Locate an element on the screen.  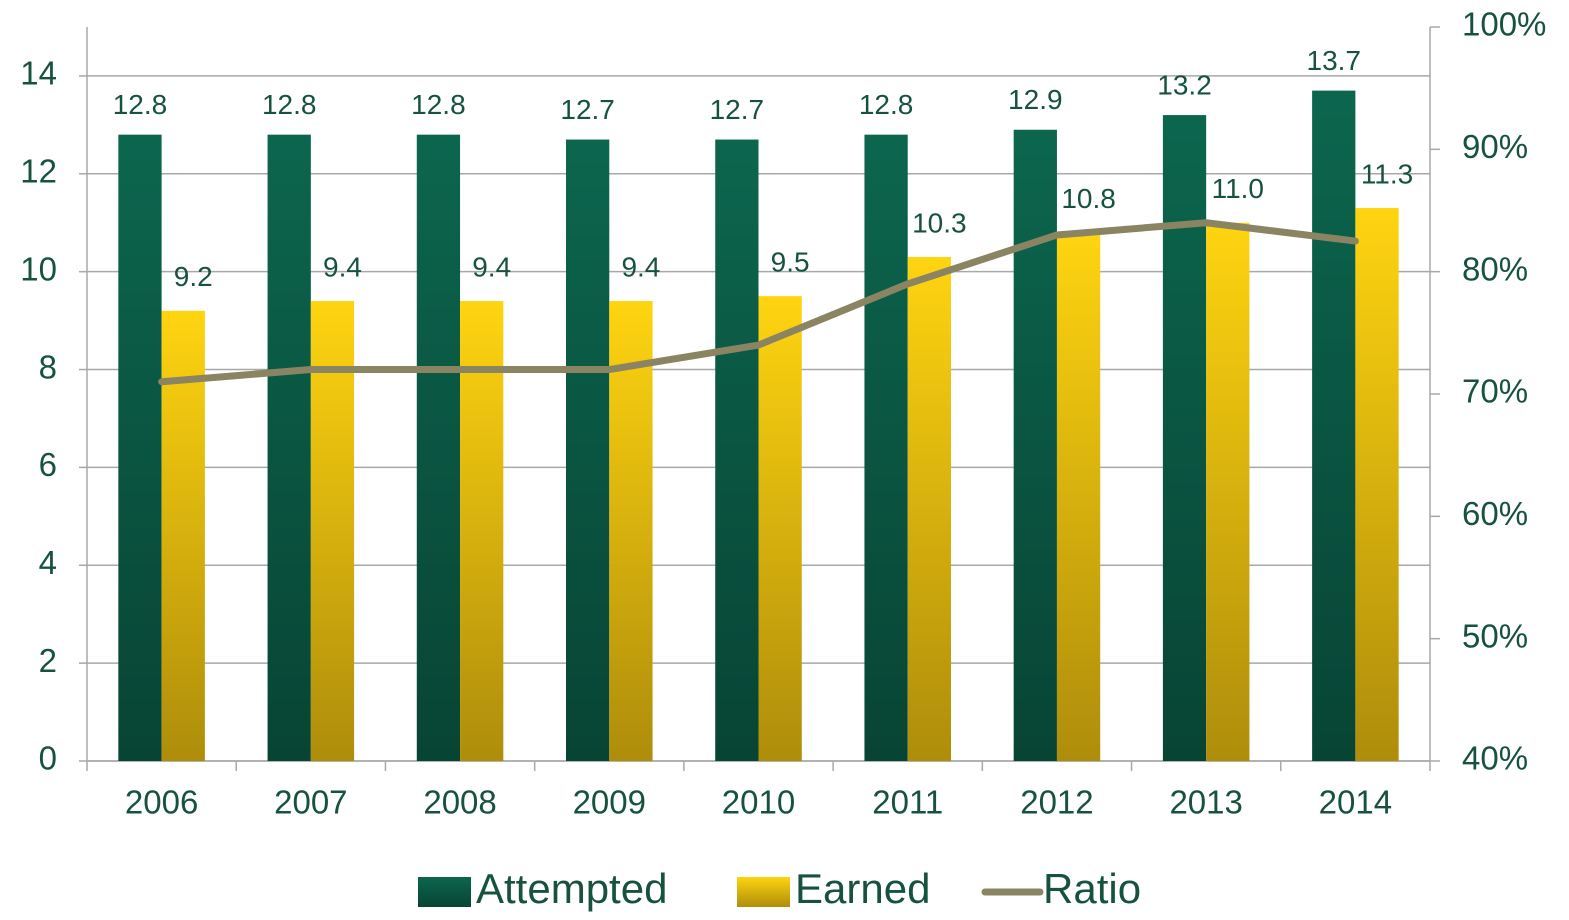
y-tick-label: 6 is located at coordinates (48, 464).